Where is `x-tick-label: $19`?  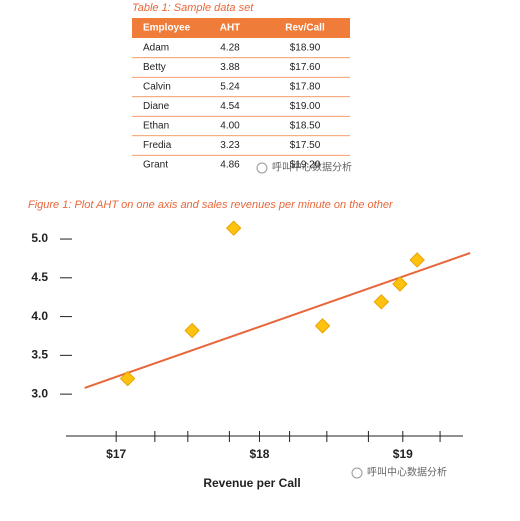 x-tick-label: $19 is located at coordinates (403, 454).